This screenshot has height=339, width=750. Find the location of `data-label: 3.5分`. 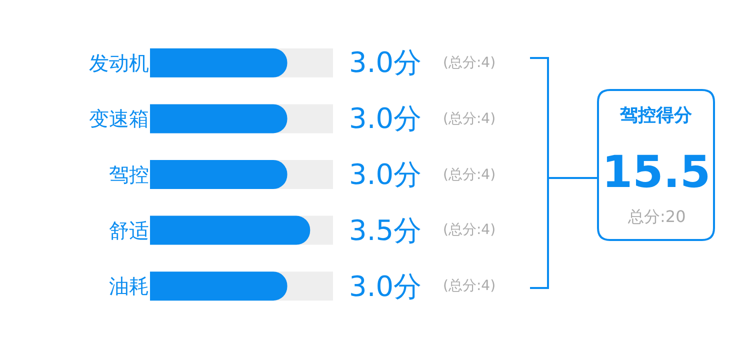

data-label: 3.5分 is located at coordinates (385, 230).